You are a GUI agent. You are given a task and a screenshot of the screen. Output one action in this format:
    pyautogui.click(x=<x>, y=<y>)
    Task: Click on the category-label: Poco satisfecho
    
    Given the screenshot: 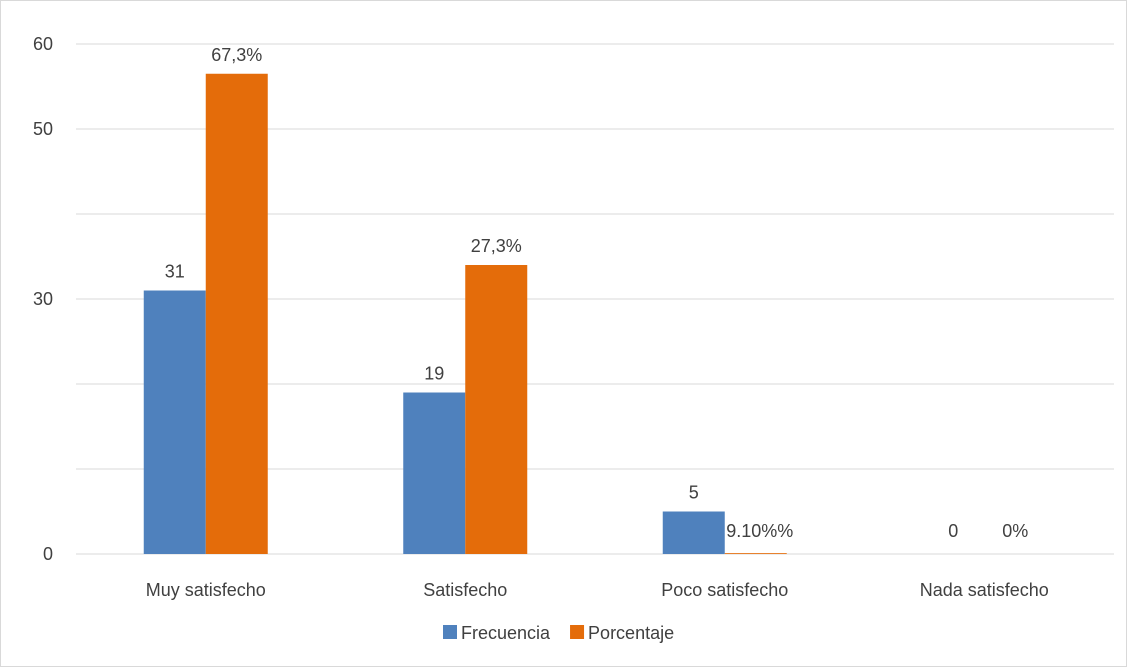 What is the action you would take?
    pyautogui.click(x=724, y=590)
    